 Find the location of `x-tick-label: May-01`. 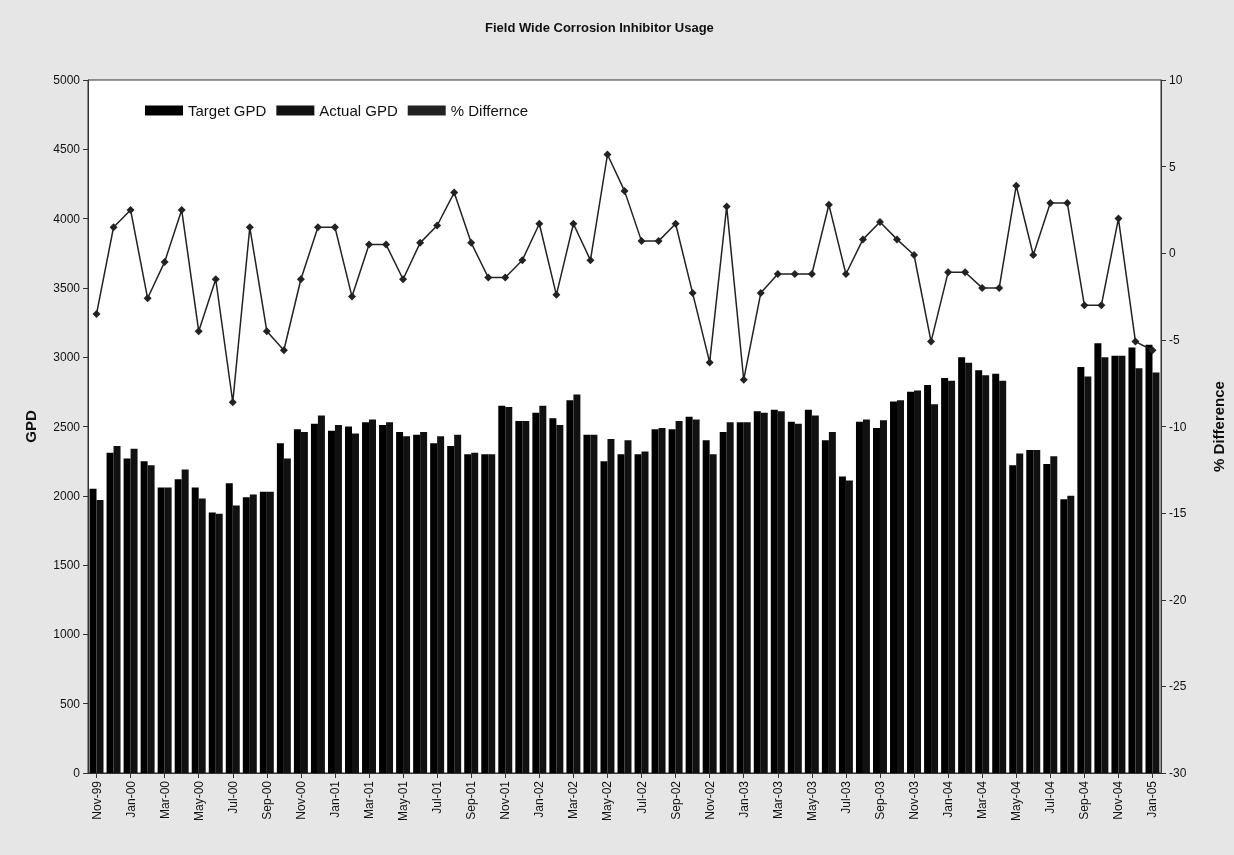

x-tick-label: May-01 is located at coordinates (403, 801).